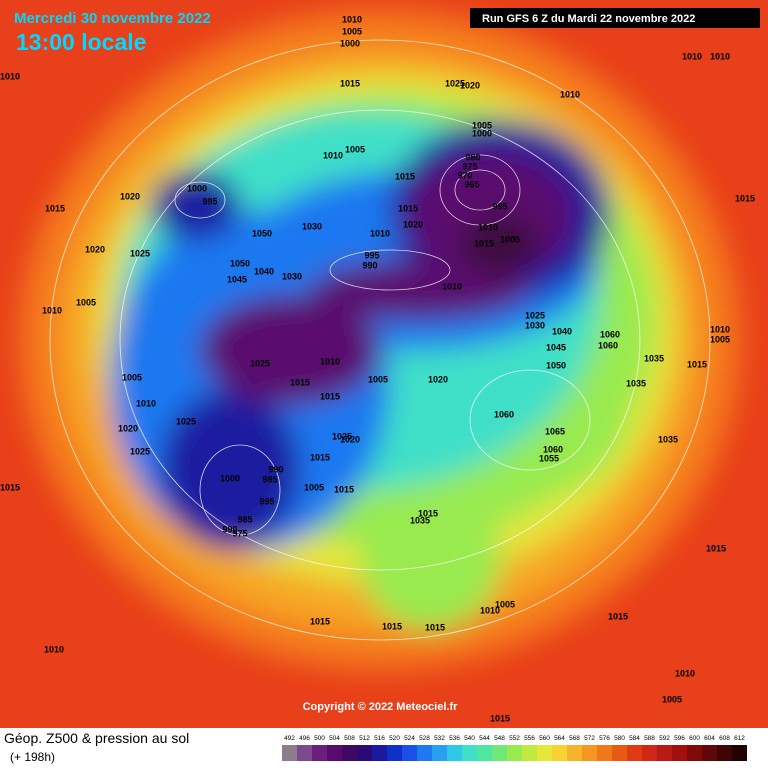  What do you see at coordinates (574, 738) in the screenshot?
I see `scale-label: 568` at bounding box center [574, 738].